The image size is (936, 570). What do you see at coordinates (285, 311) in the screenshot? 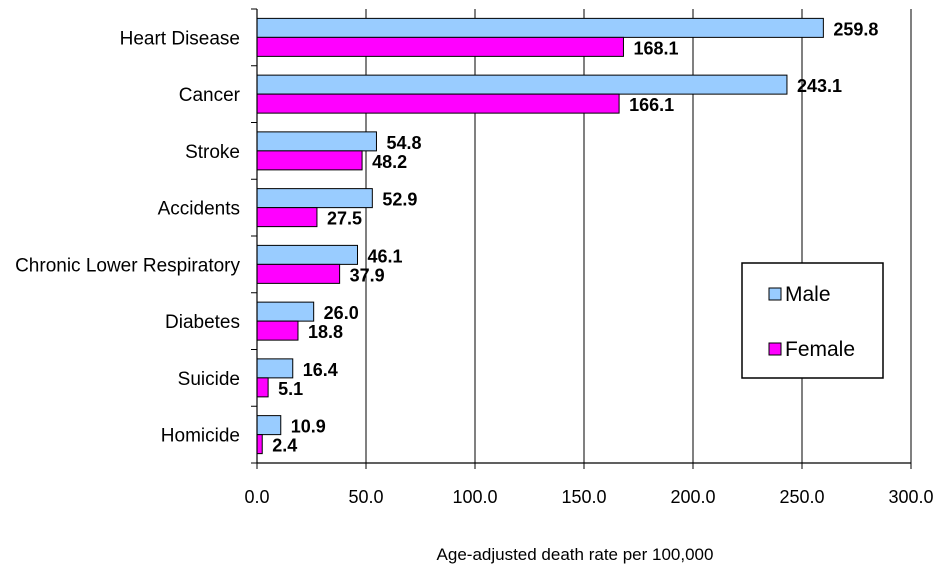
I see `bar-male-diabetes` at bounding box center [285, 311].